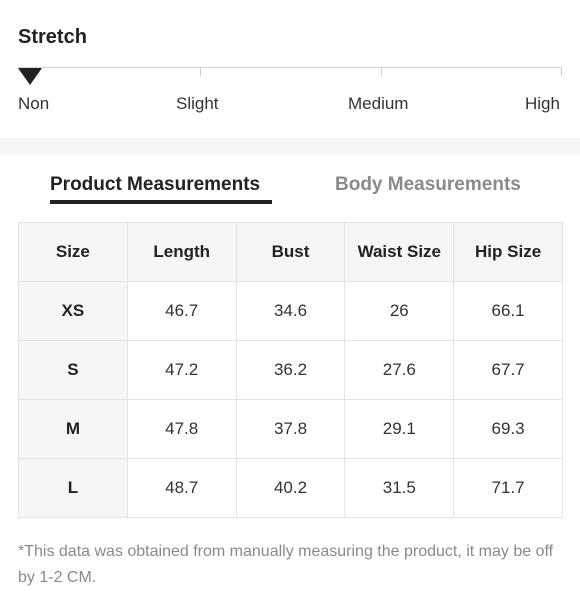 The image size is (580, 591). I want to click on table-row: S 47.2 36.2 27.6 67.7, so click(290, 370).